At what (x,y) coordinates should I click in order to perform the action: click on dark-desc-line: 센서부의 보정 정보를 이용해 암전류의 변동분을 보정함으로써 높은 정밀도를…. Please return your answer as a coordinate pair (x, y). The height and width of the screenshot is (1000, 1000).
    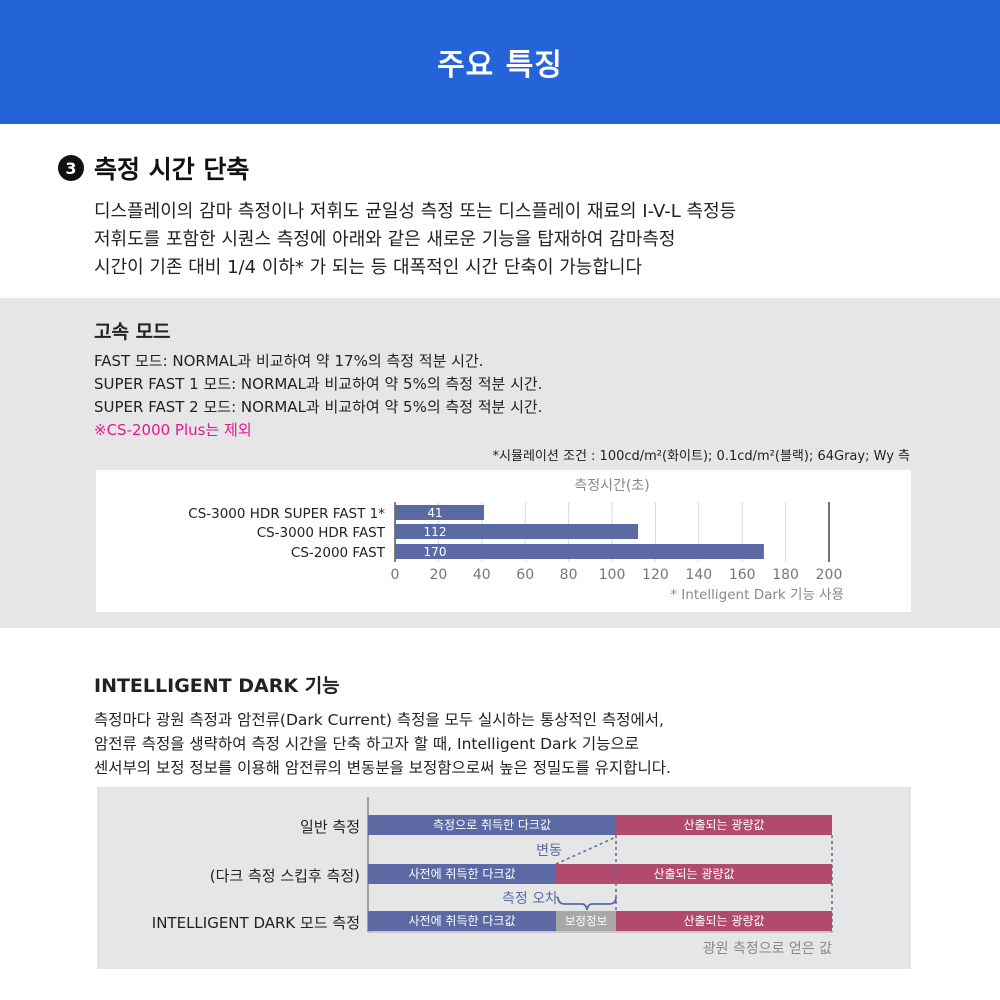
    Looking at the image, I should click on (382, 768).